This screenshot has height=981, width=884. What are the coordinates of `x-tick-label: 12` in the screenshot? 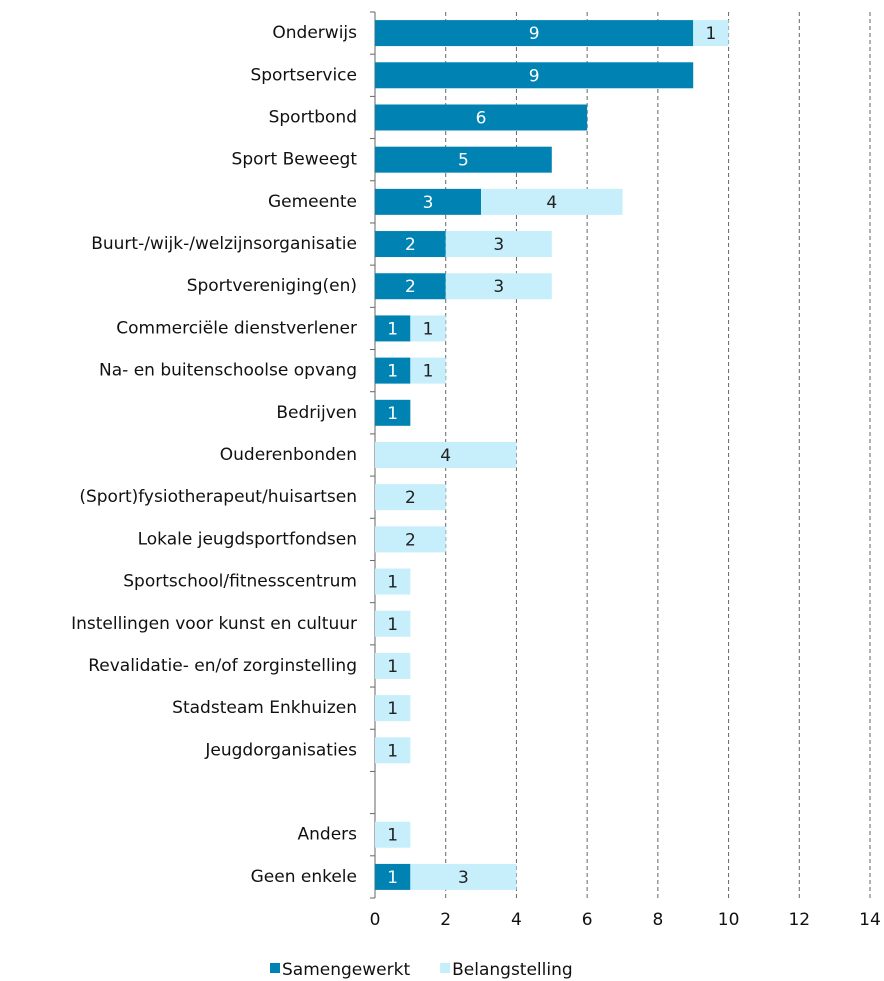 It's located at (799, 920).